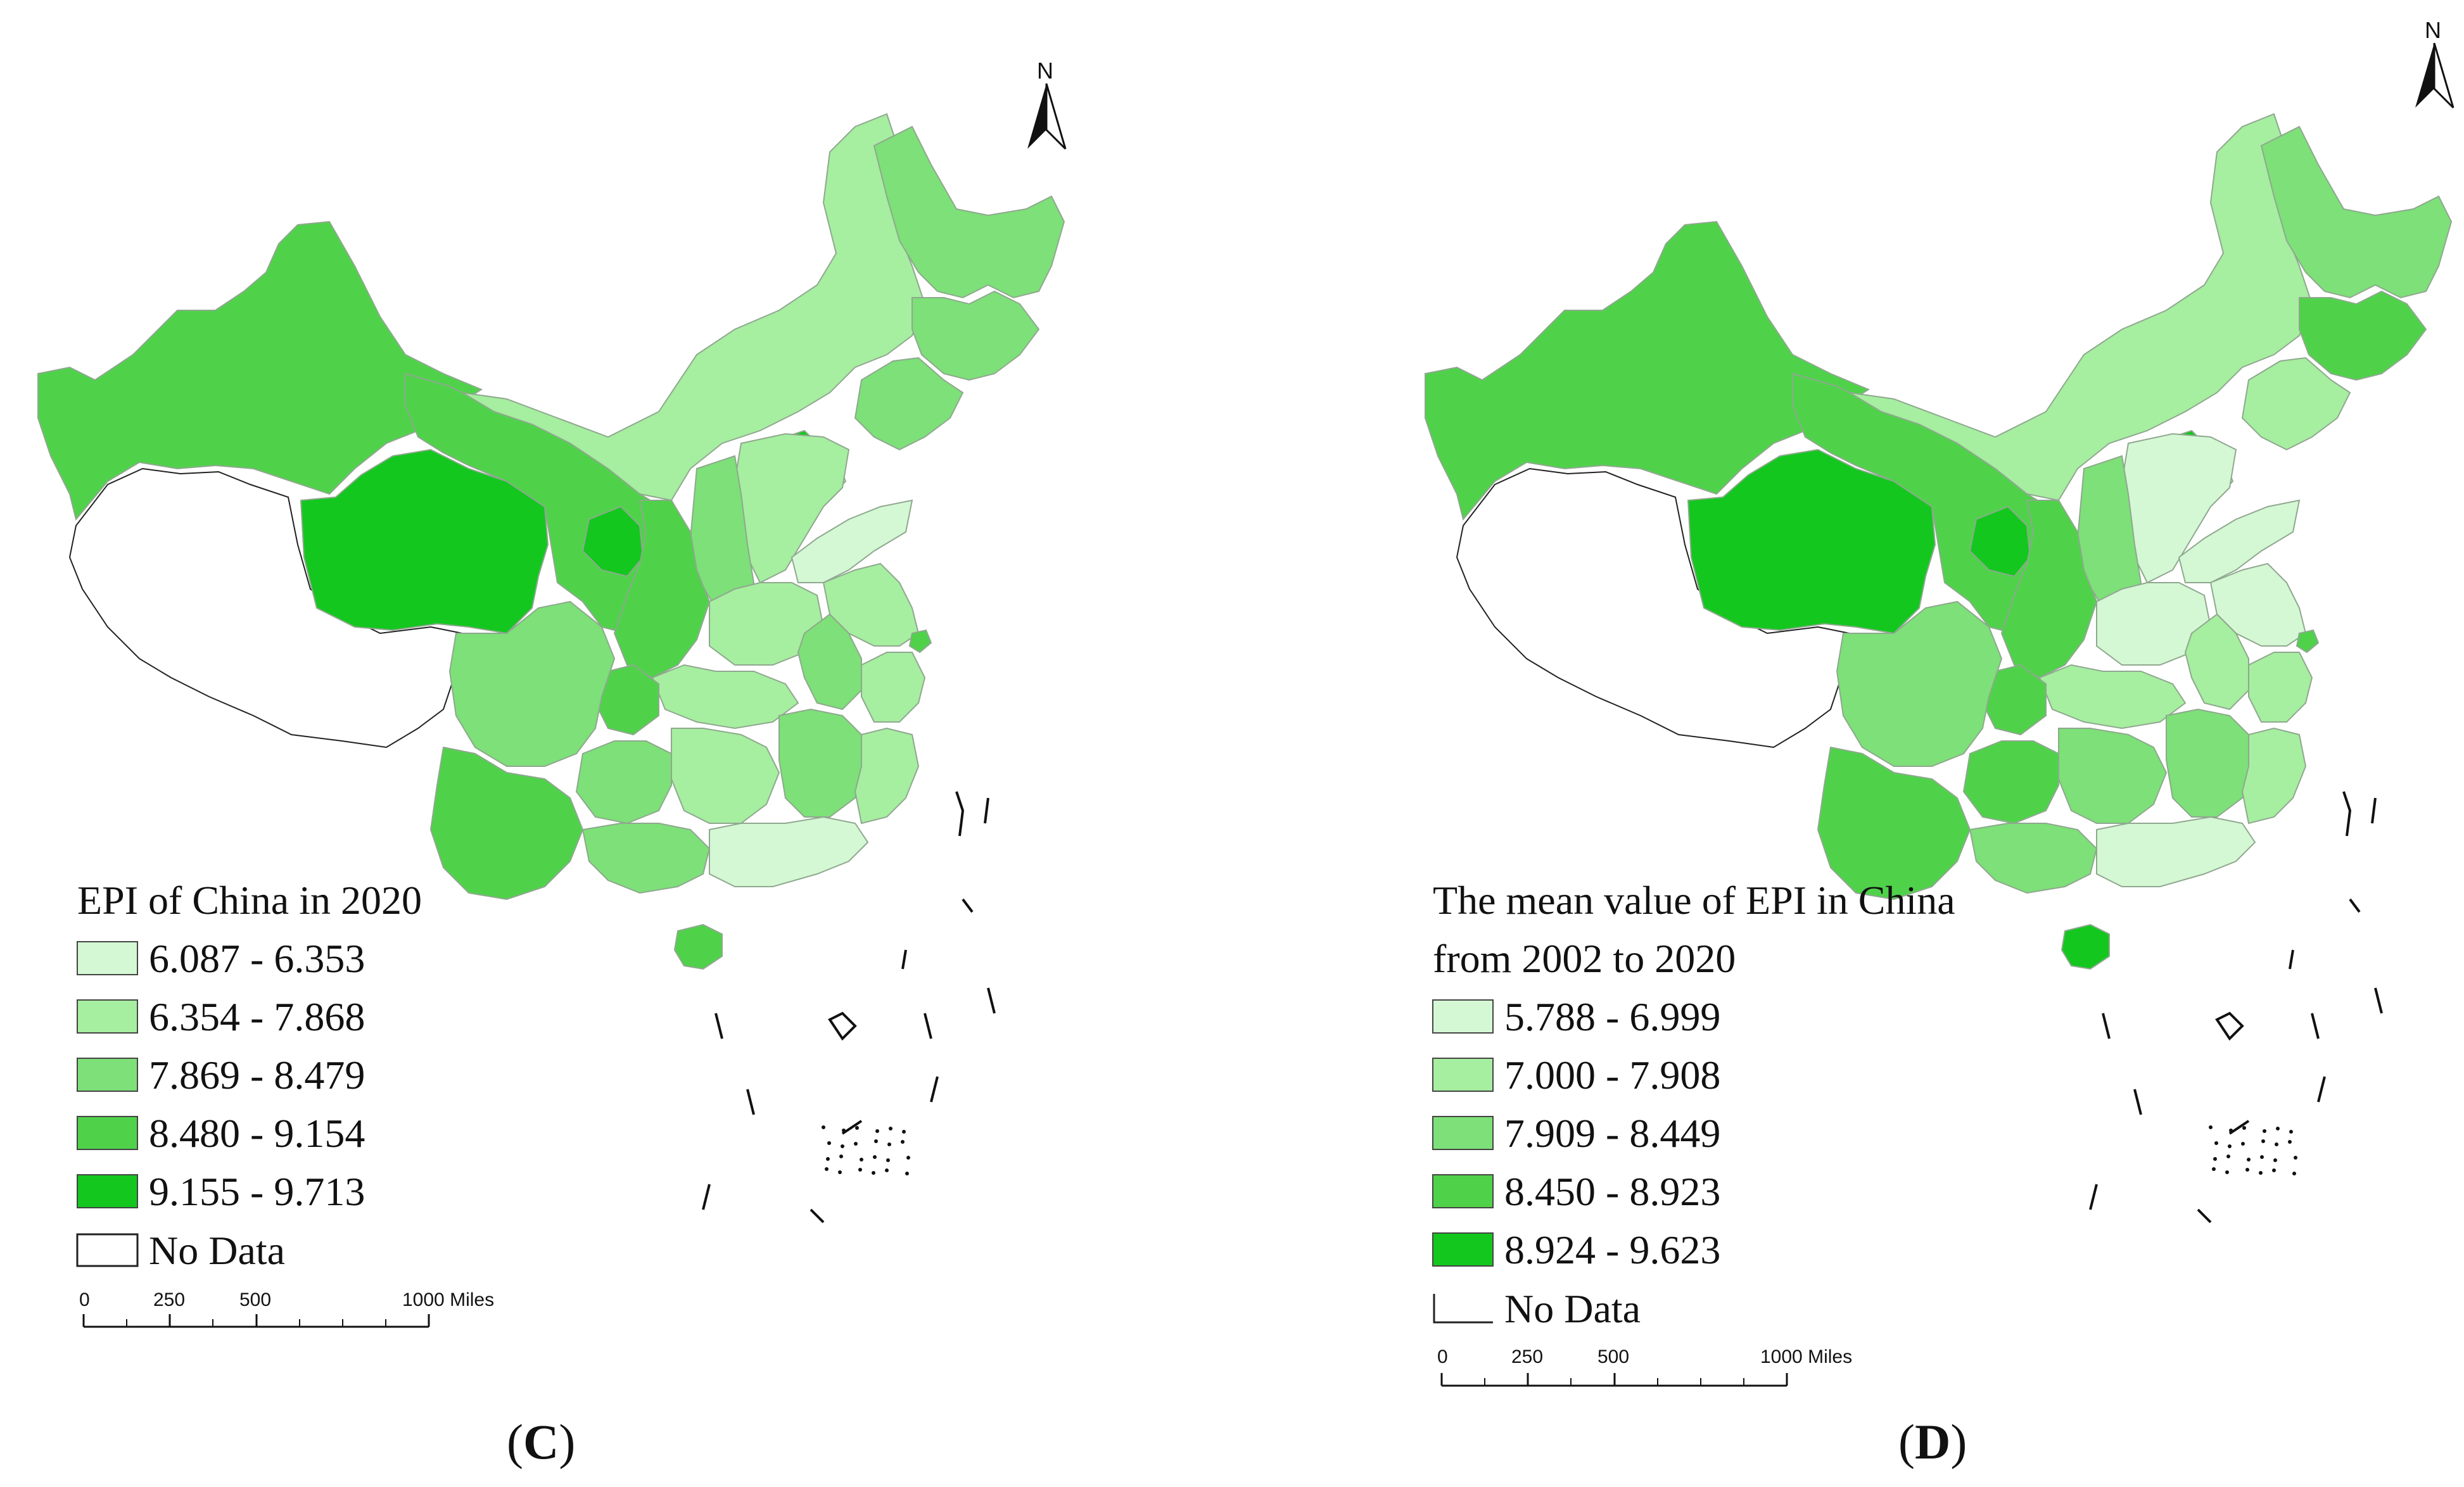 The width and height of the screenshot is (2464, 1487). Describe the element at coordinates (257, 1191) in the screenshot. I see `legend-label-5: 9.155 - 9.713` at that location.